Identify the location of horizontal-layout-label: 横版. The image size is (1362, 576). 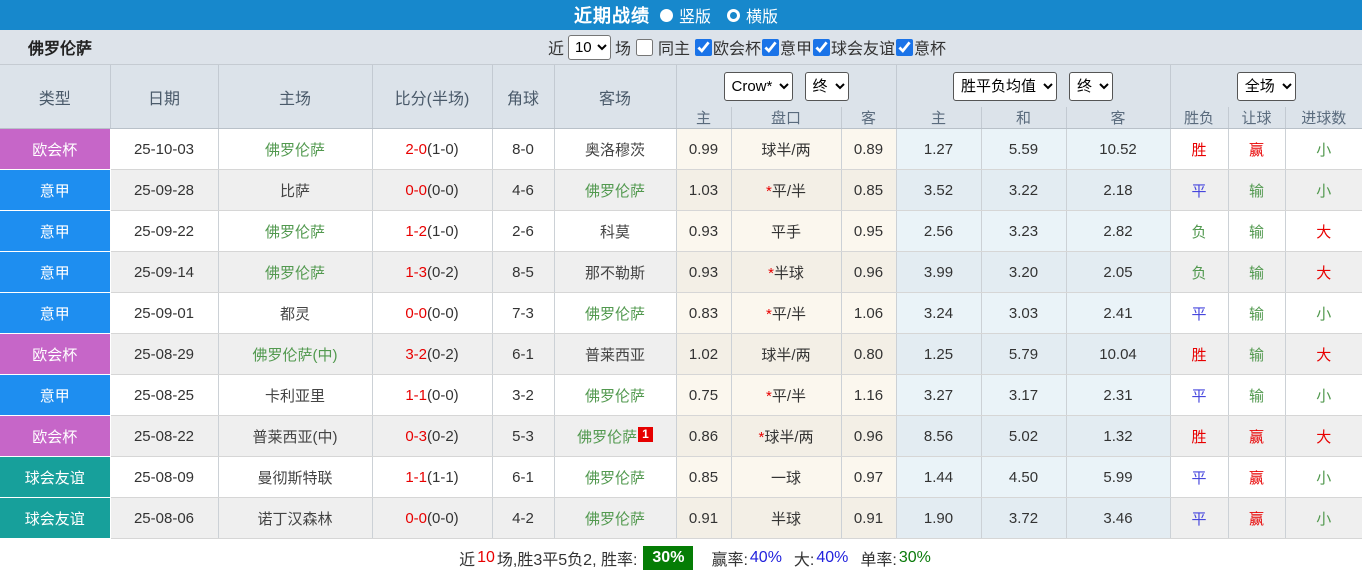
(762, 17).